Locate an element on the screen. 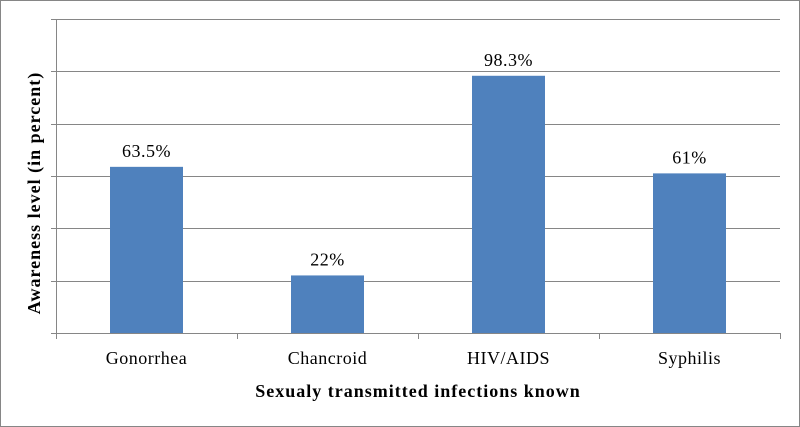  data-label: 63.5% is located at coordinates (146, 151).